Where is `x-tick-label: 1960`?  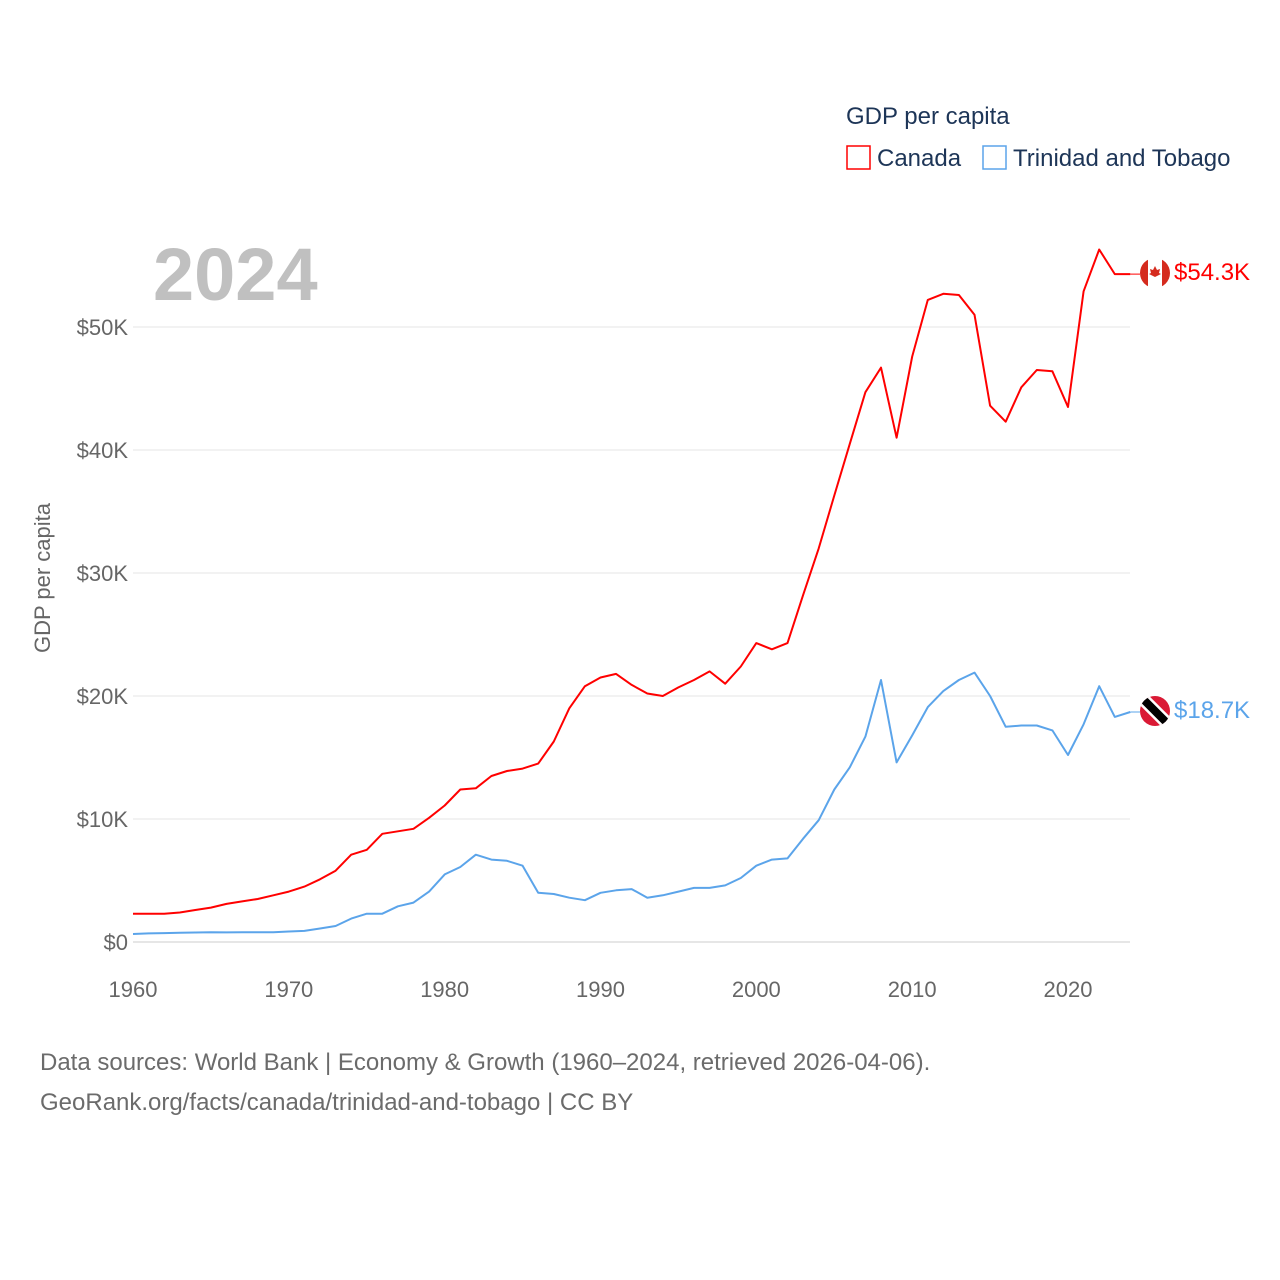
x-tick-label: 1960 is located at coordinates (133, 989).